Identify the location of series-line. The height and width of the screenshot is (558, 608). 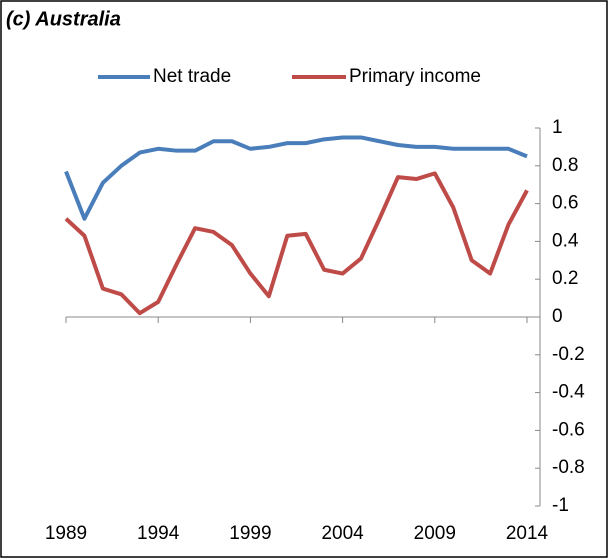
(296, 178).